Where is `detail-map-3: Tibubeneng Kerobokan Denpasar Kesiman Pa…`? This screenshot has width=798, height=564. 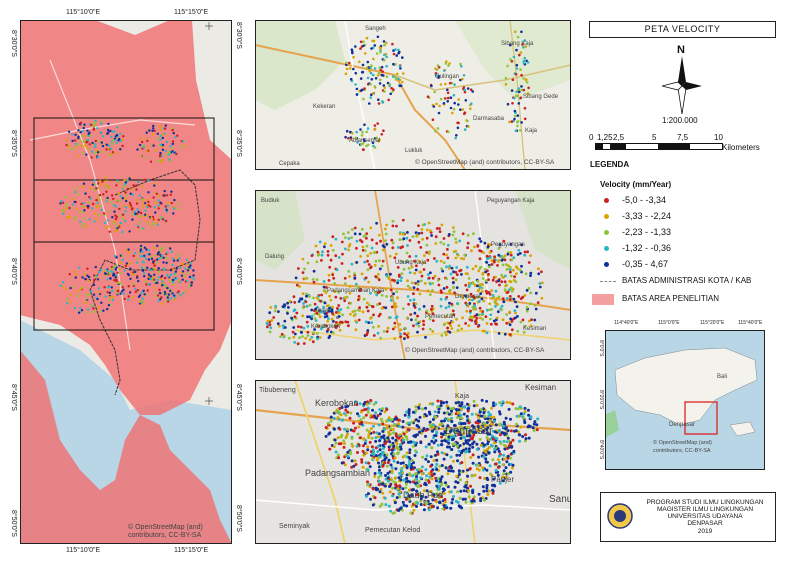 detail-map-3: Tibubeneng Kerobokan Denpasar Kesiman Pa… is located at coordinates (413, 462).